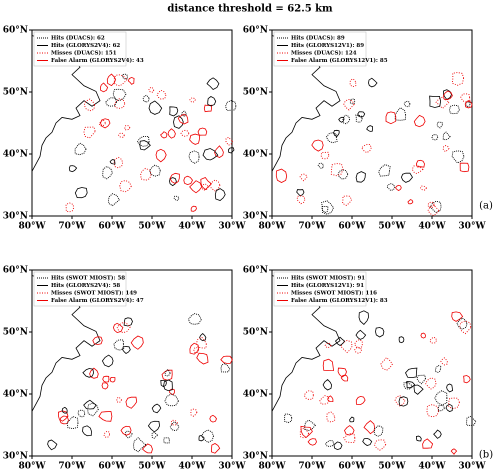  What do you see at coordinates (88, 278) in the screenshot?
I see `legend-label: Hits (SWOT MIOST): 58` at bounding box center [88, 278].